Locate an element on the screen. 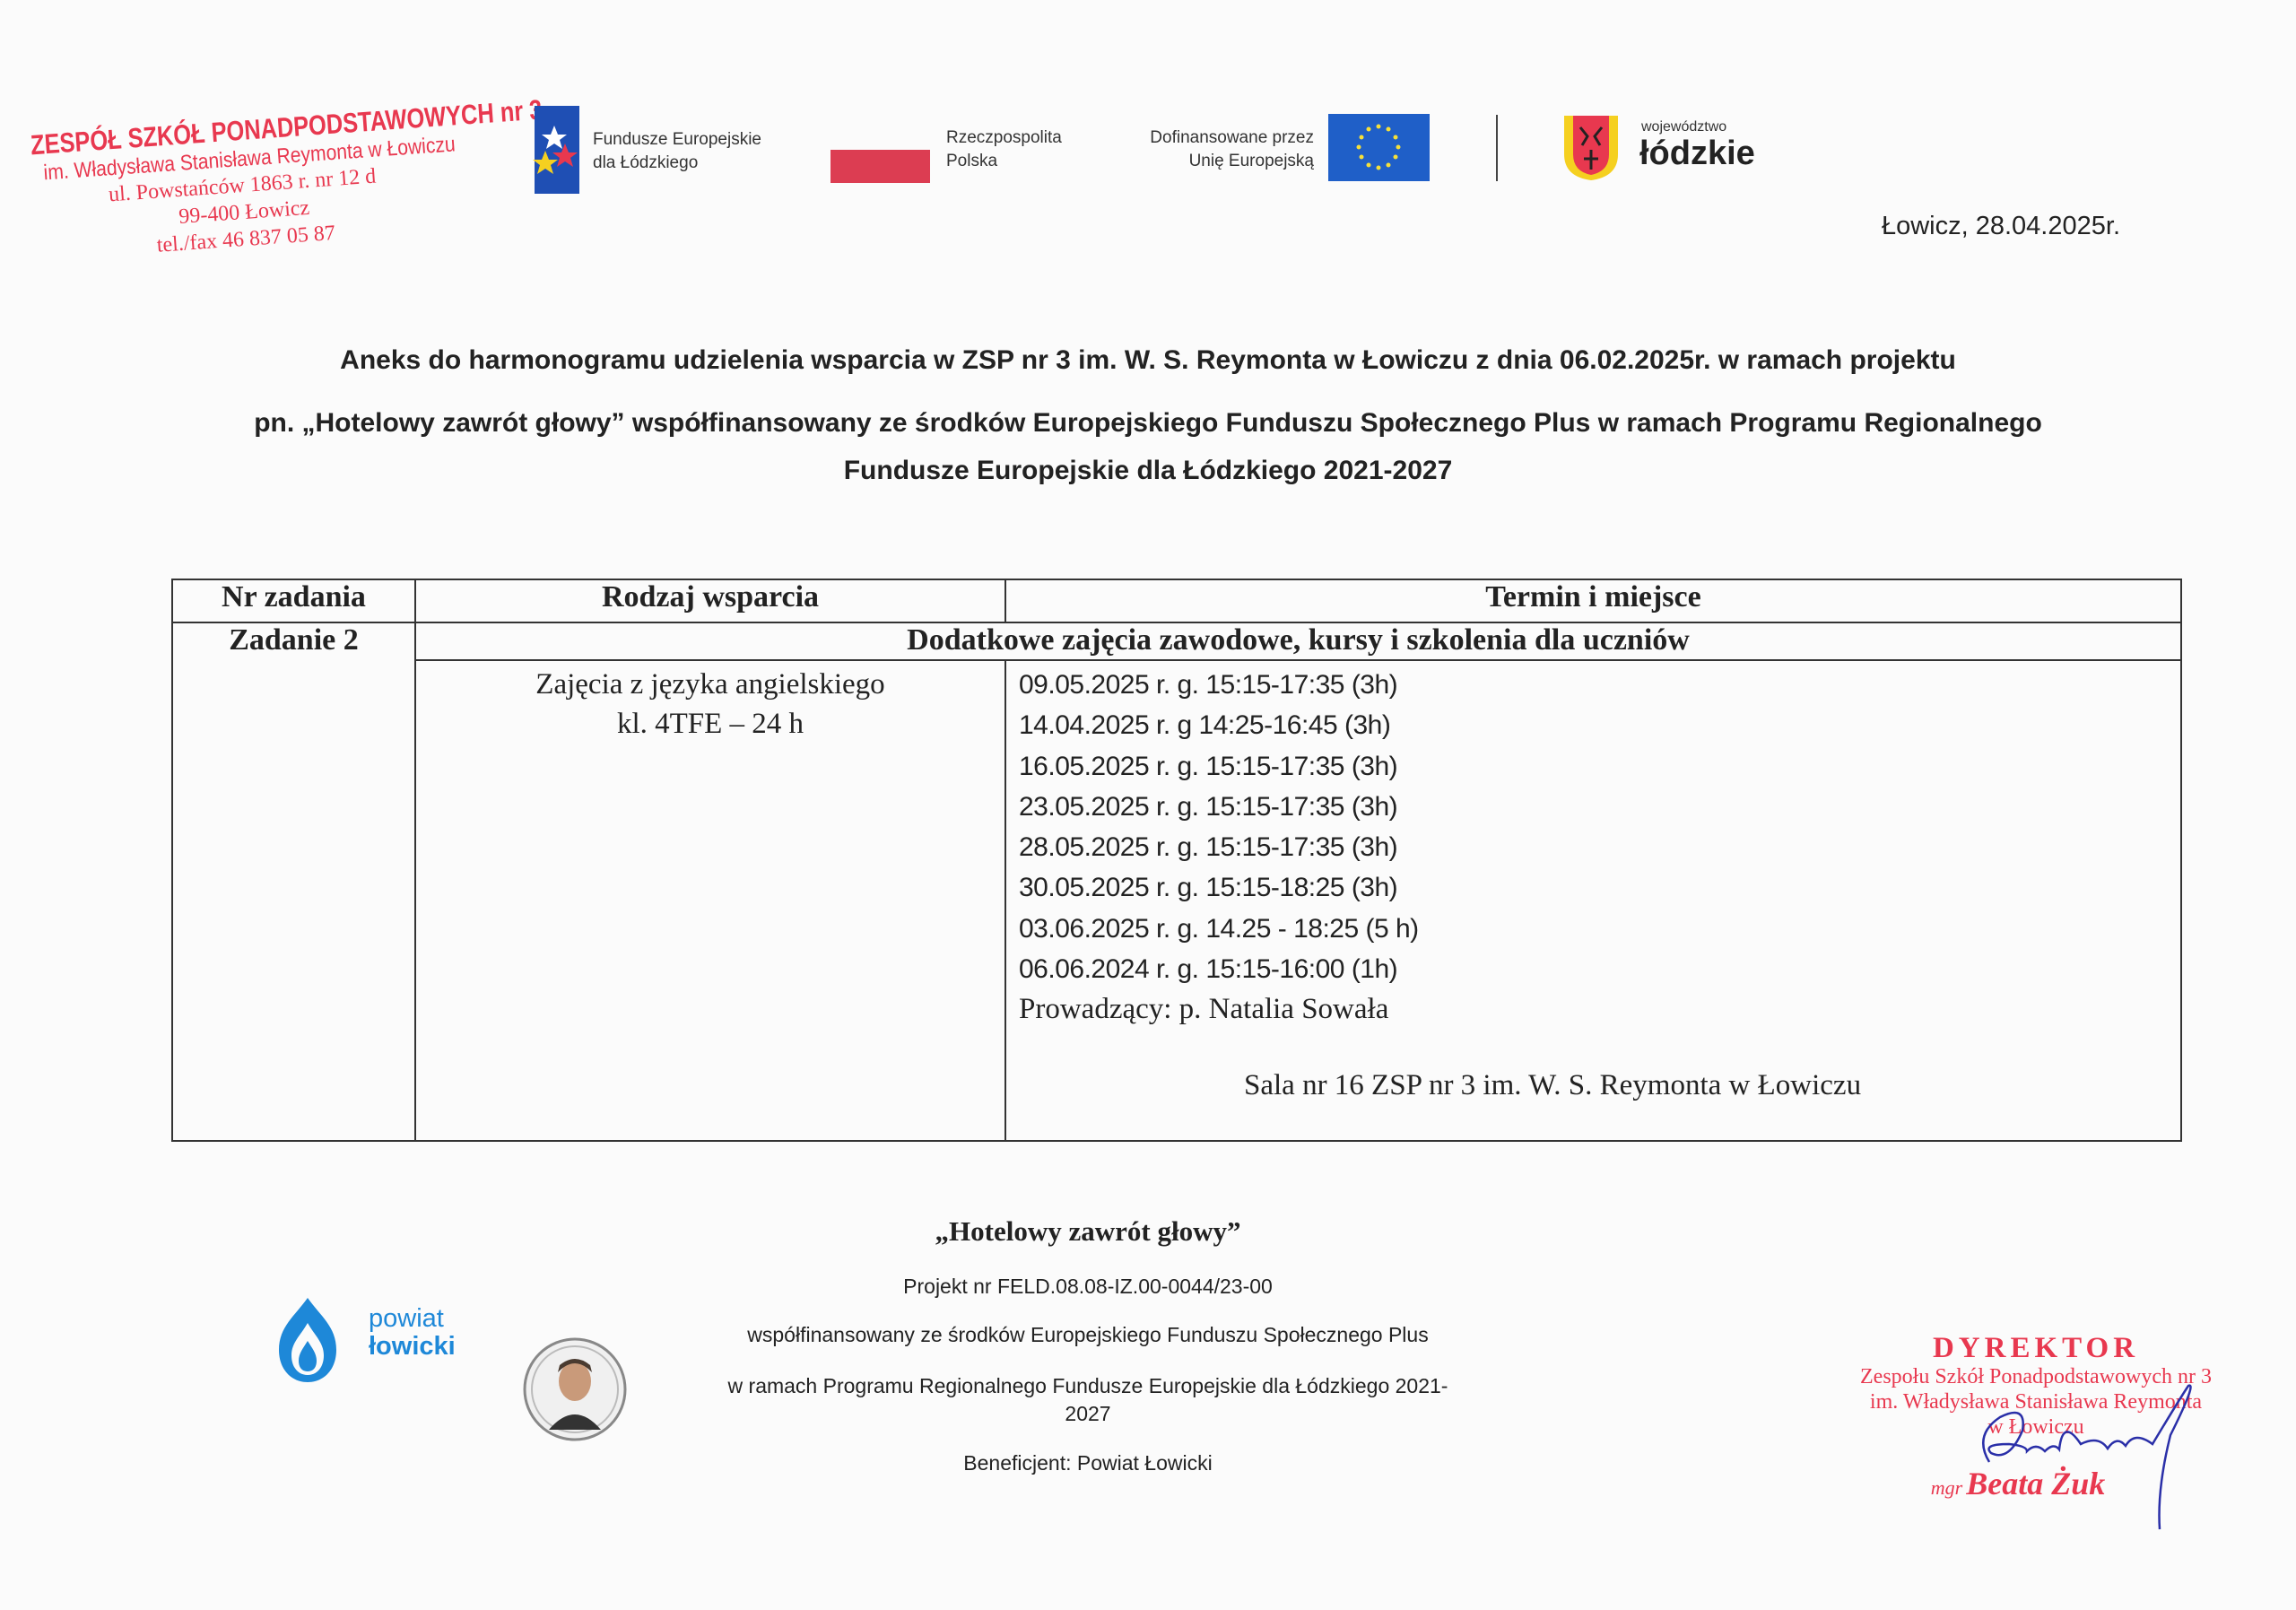 The width and height of the screenshot is (2296, 1610). project-name: „Hotelowy zawrót głowy” is located at coordinates (1088, 1231).